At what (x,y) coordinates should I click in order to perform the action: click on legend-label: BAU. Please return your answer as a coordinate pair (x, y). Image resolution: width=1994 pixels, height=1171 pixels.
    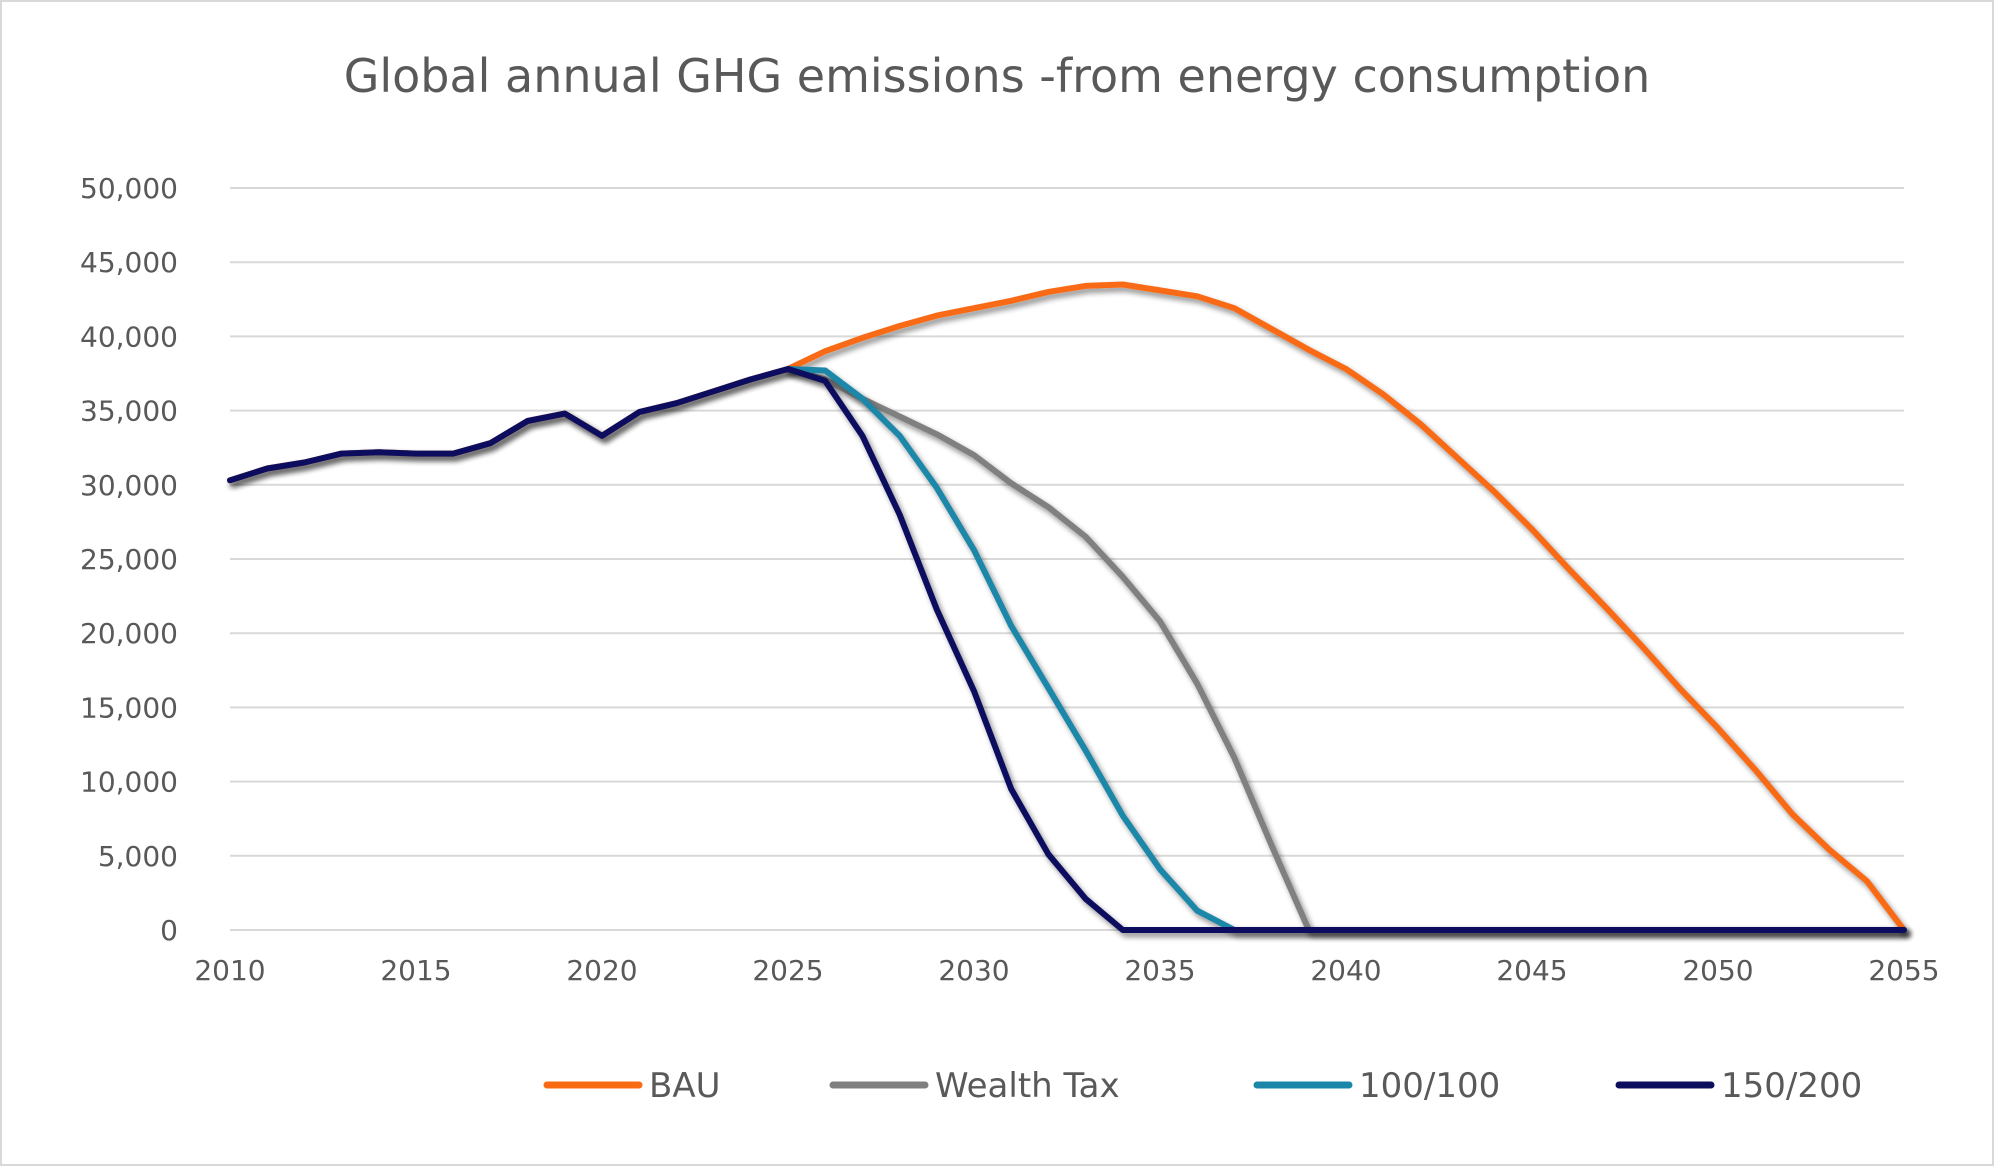
    Looking at the image, I should click on (684, 1086).